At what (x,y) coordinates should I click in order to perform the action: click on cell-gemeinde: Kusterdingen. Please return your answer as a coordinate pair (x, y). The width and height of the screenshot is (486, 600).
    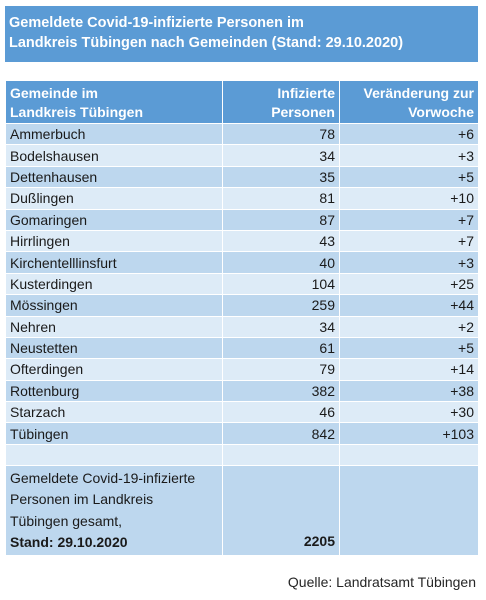
    Looking at the image, I should click on (114, 284).